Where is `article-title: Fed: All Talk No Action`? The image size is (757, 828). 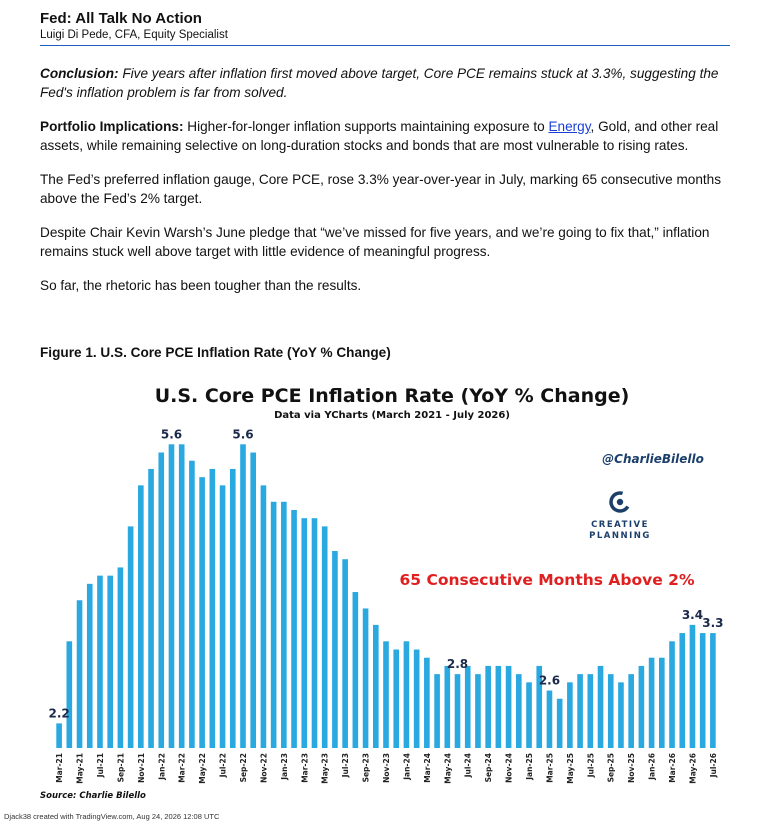
article-title: Fed: All Talk No Action is located at coordinates (121, 18).